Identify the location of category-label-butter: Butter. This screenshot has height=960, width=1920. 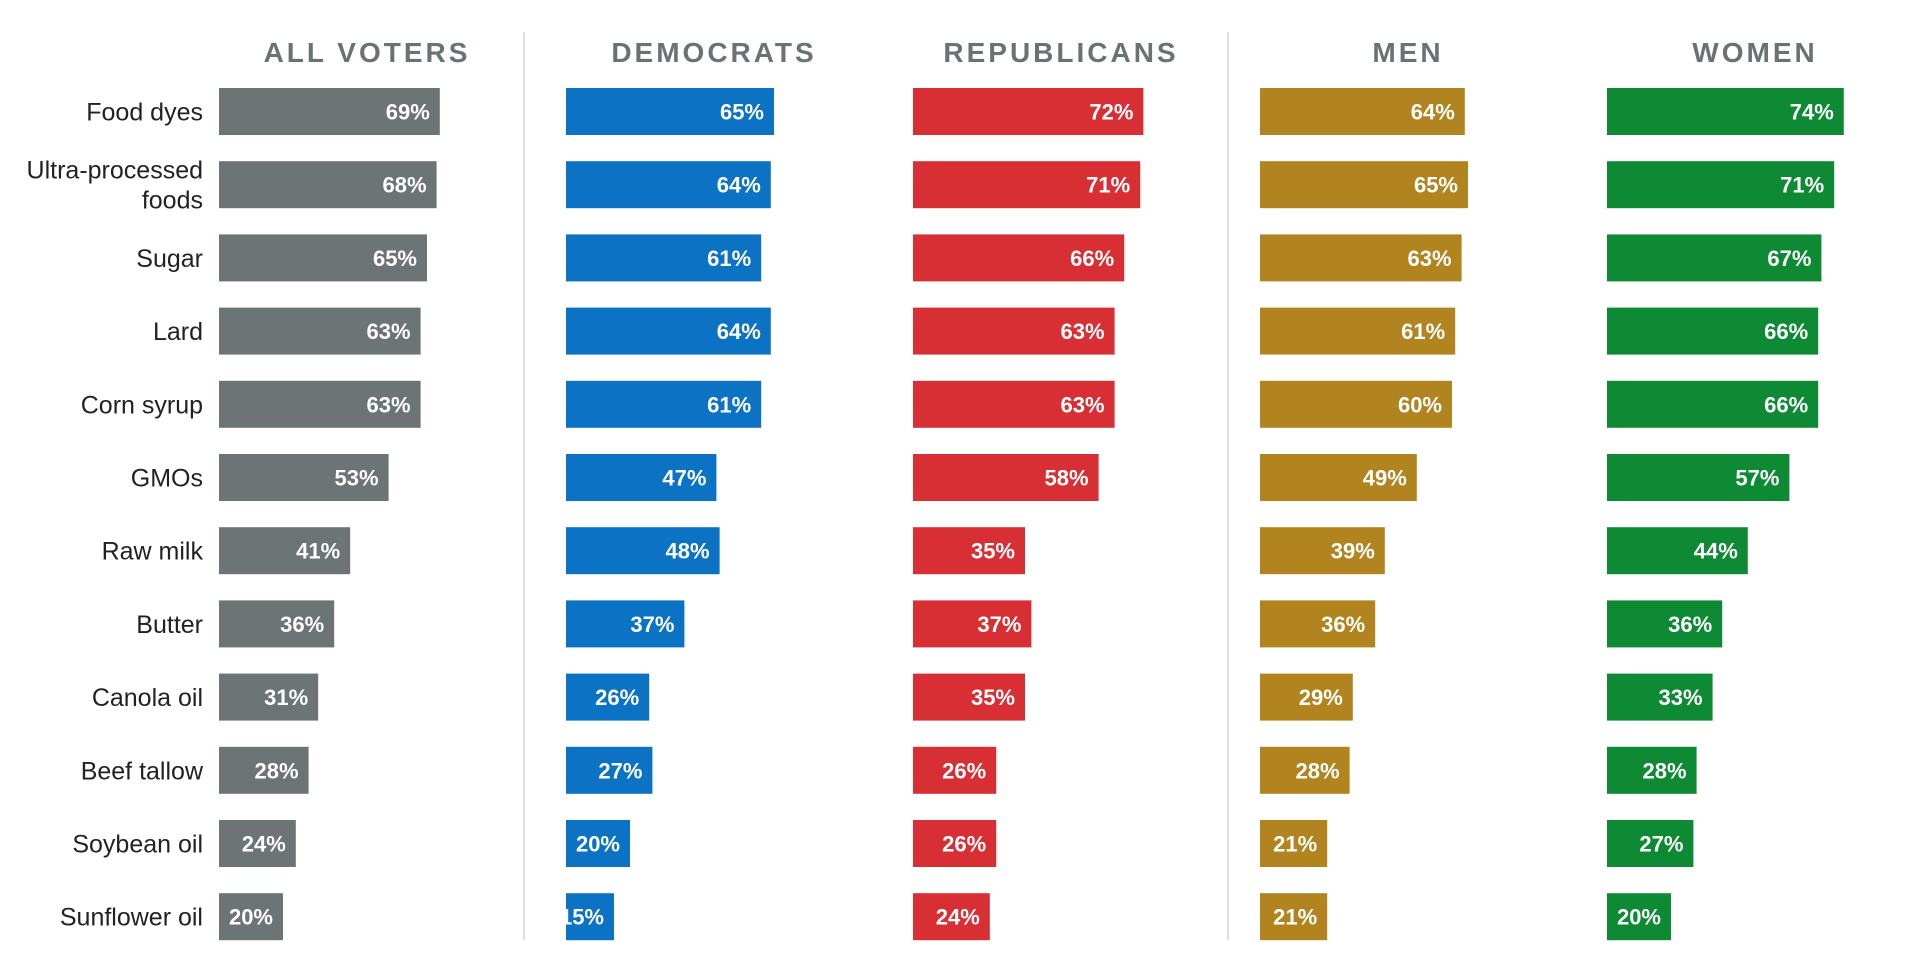
(169, 625).